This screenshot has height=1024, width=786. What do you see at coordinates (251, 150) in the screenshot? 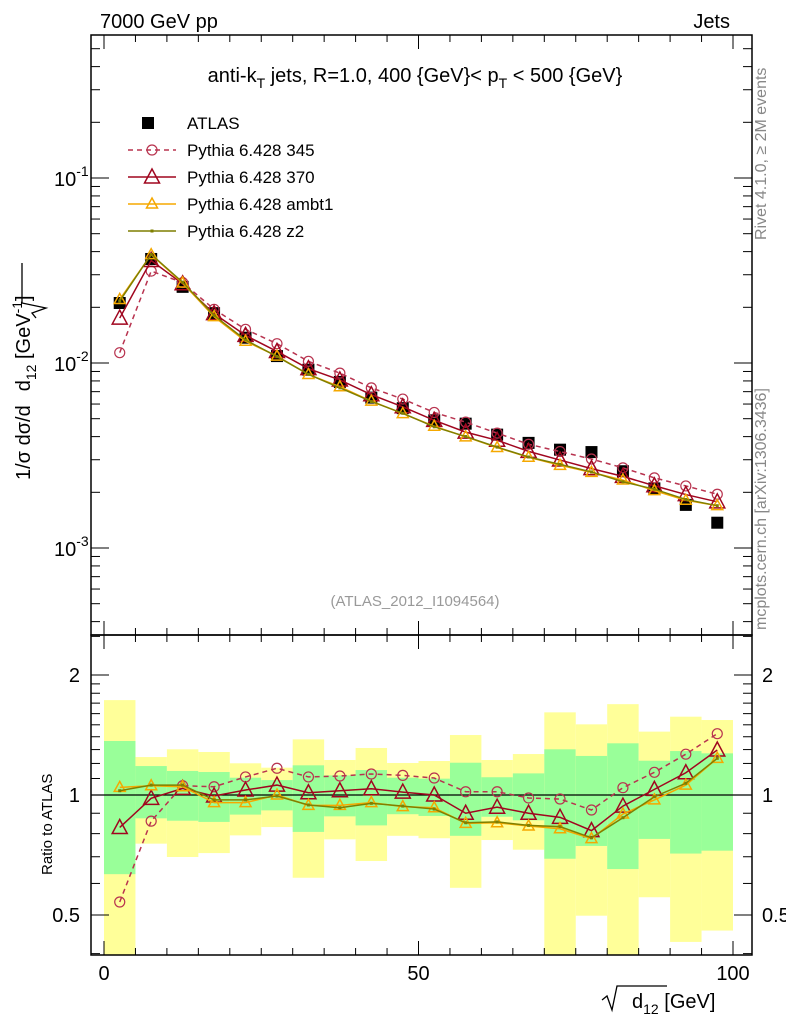
I see `legend-label: Pythia 6.428 345` at bounding box center [251, 150].